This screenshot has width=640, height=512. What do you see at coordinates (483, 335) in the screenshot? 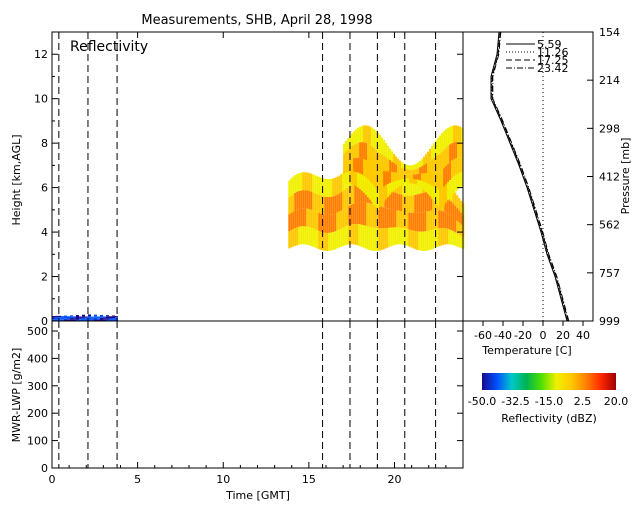
I see `temperature-tick-label: -60` at bounding box center [483, 335].